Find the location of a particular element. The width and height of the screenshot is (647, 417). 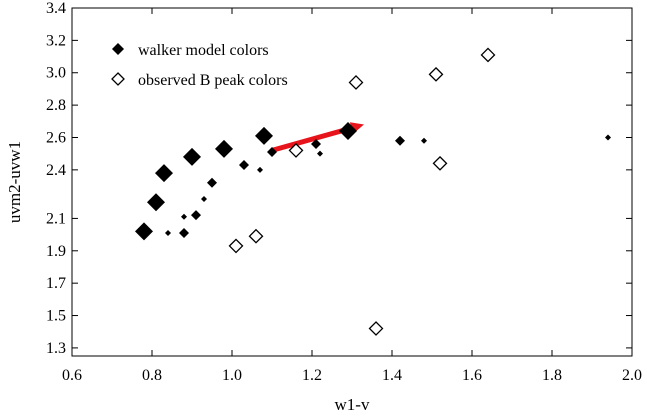

y-tick-label: 2.6 is located at coordinates (56, 137).